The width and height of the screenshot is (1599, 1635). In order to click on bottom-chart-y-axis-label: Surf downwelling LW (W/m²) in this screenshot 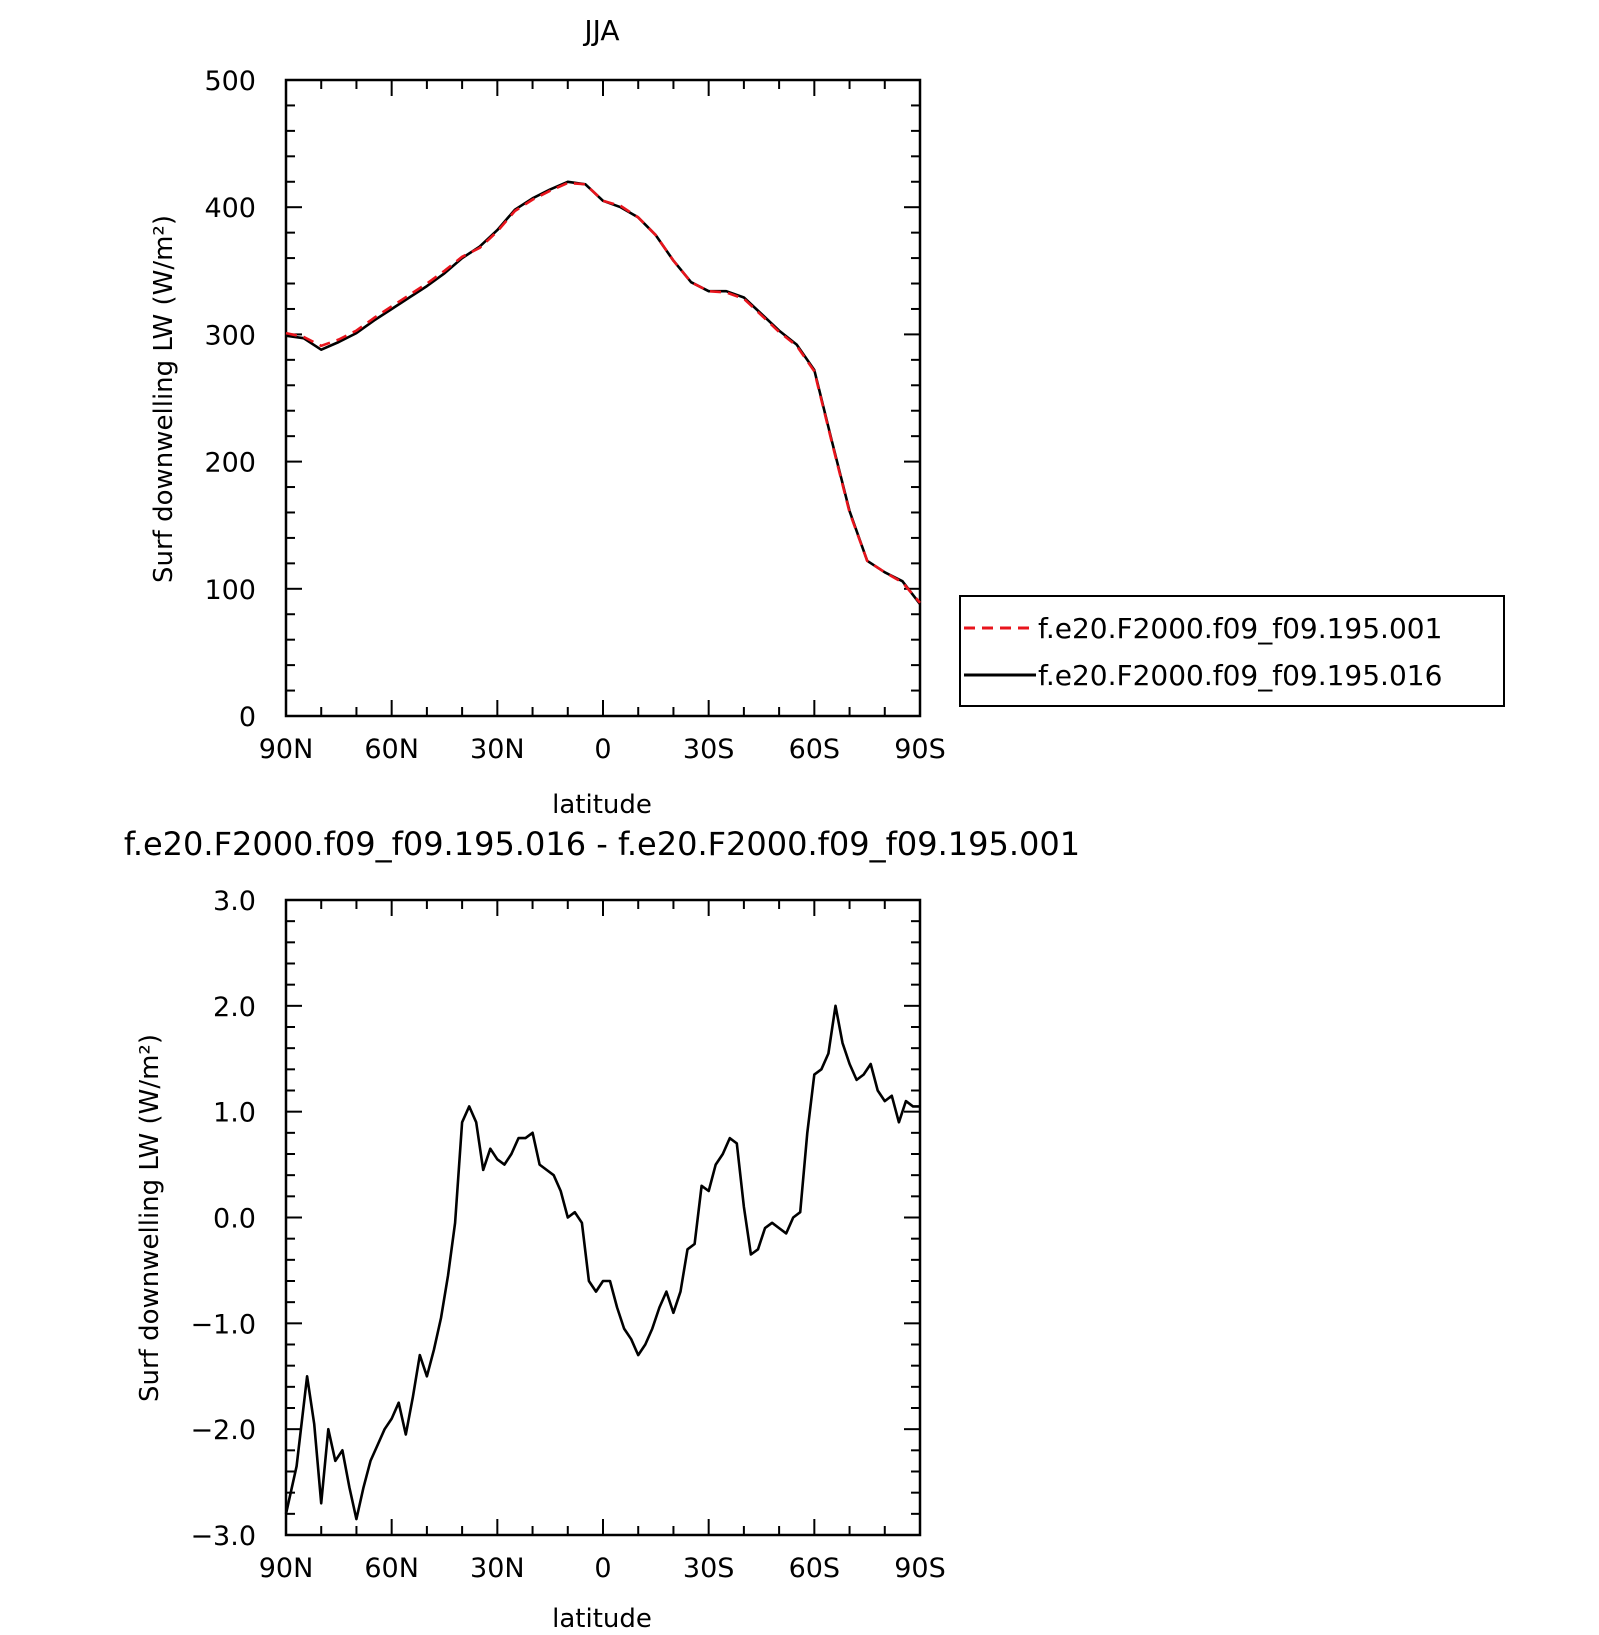, I will do `click(150, 1218)`.